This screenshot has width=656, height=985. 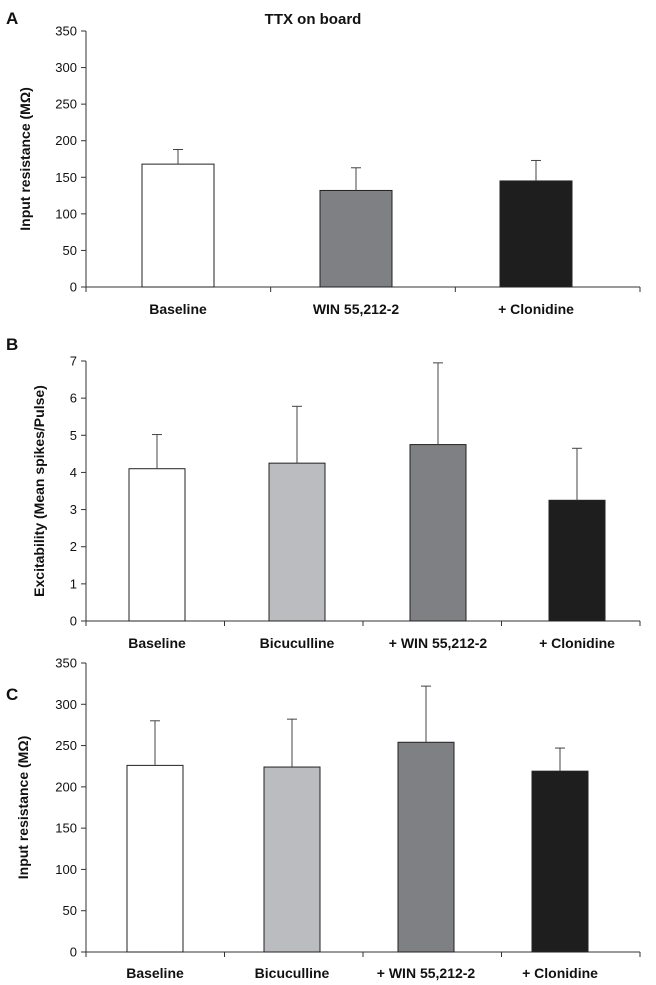 I want to click on y-tick-label: 5, so click(x=73, y=435).